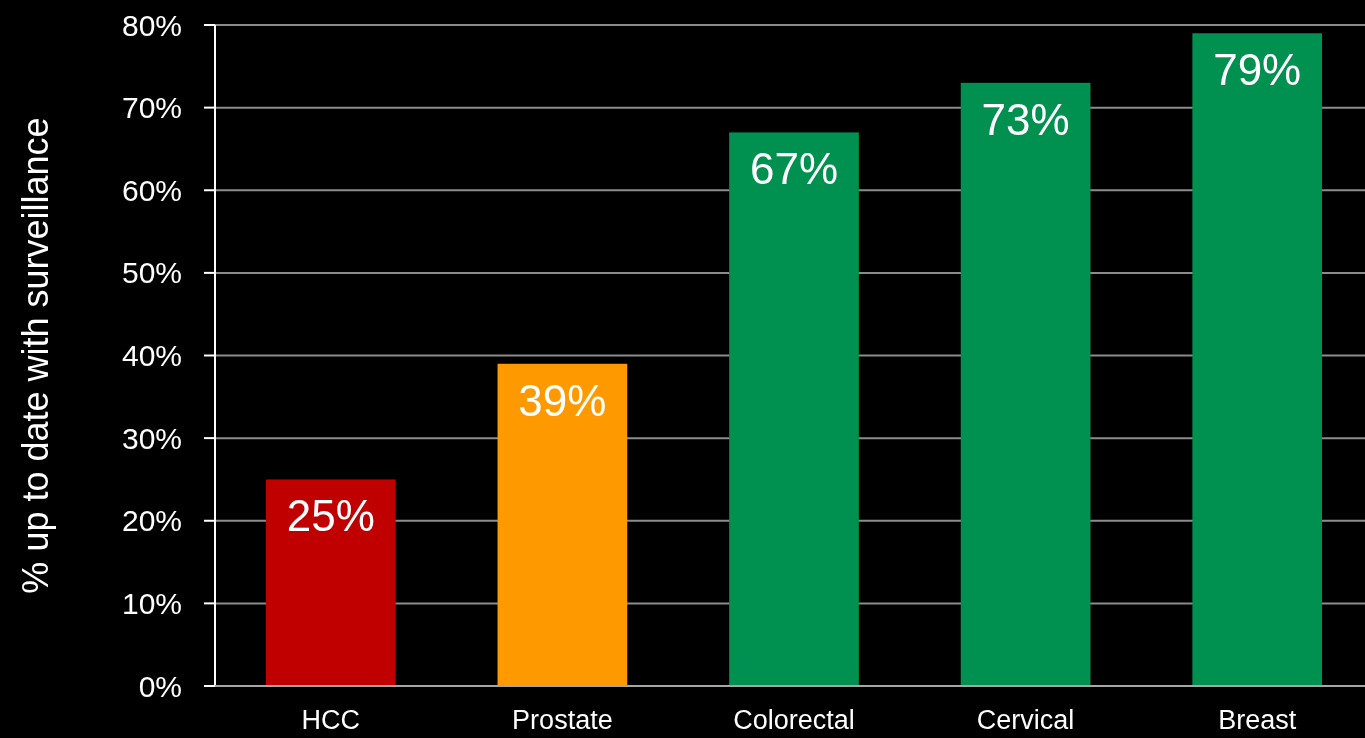  I want to click on data-label: 39%, so click(562, 400).